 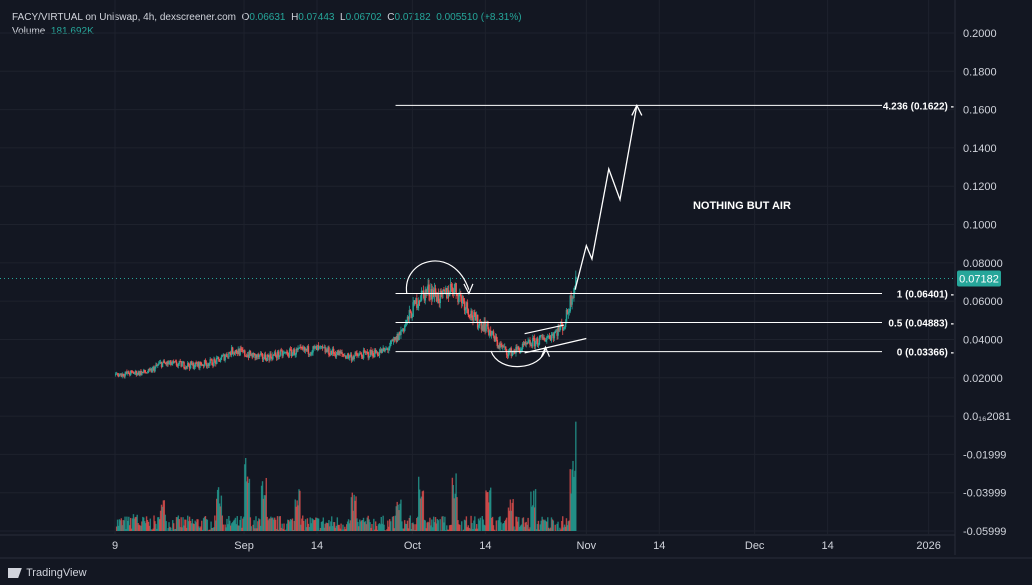 I want to click on time-tick-label: 14, so click(x=827, y=546).